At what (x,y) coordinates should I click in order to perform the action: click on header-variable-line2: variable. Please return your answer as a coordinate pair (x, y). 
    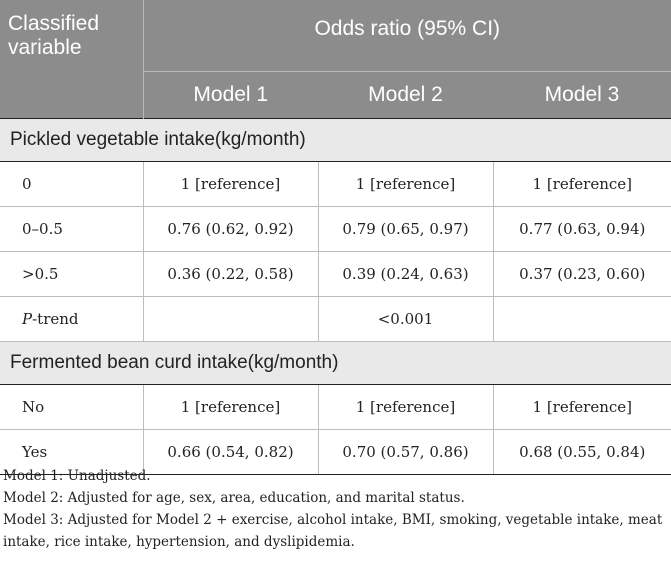
    Looking at the image, I should click on (45, 47).